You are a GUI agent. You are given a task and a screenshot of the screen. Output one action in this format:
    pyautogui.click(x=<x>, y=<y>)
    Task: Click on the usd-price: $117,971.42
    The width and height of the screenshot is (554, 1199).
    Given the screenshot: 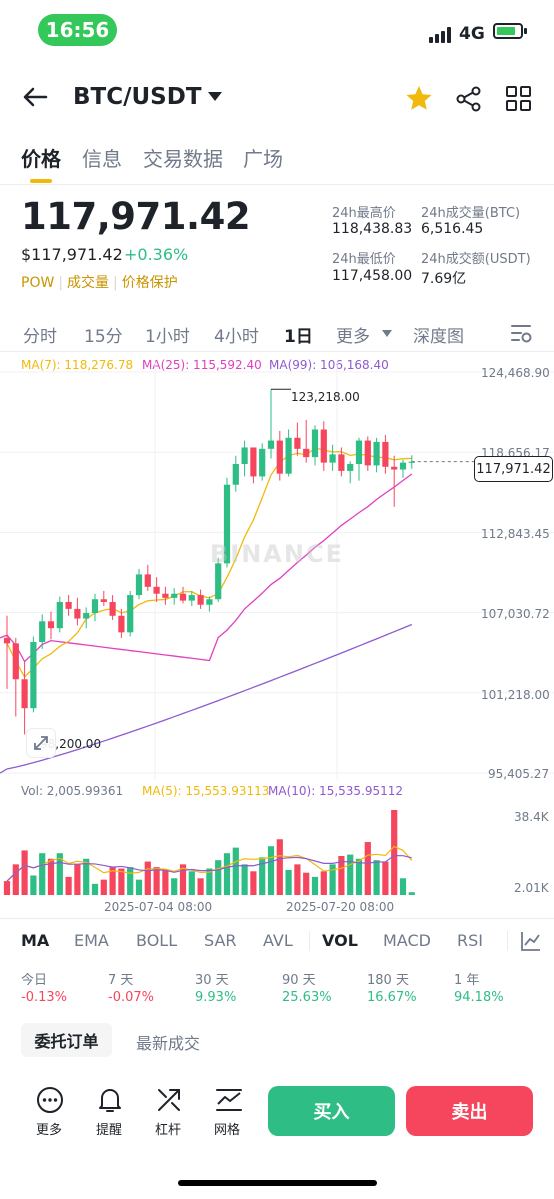 What is the action you would take?
    pyautogui.click(x=72, y=254)
    